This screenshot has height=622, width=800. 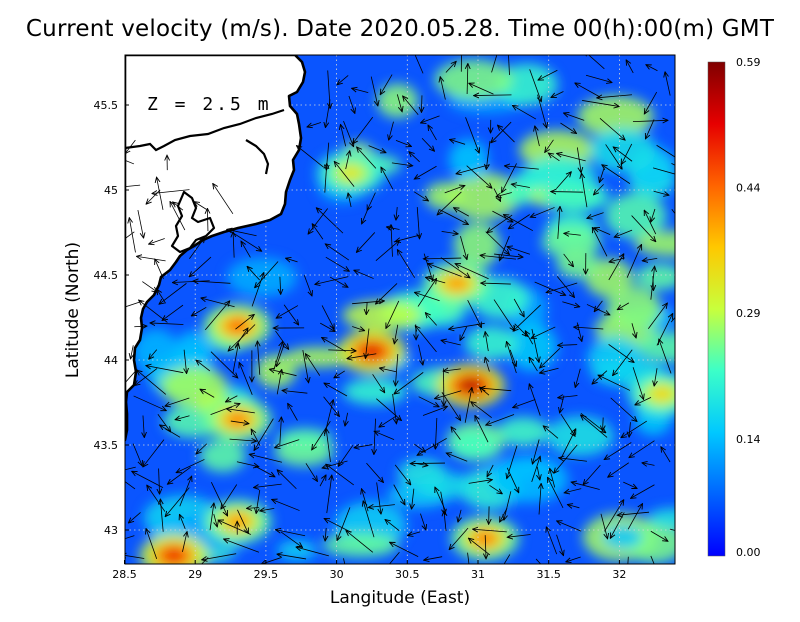 I want to click on colorbar-ticks: 0.59 0.44 0.29 0.14 0.00, so click(x=748, y=307).